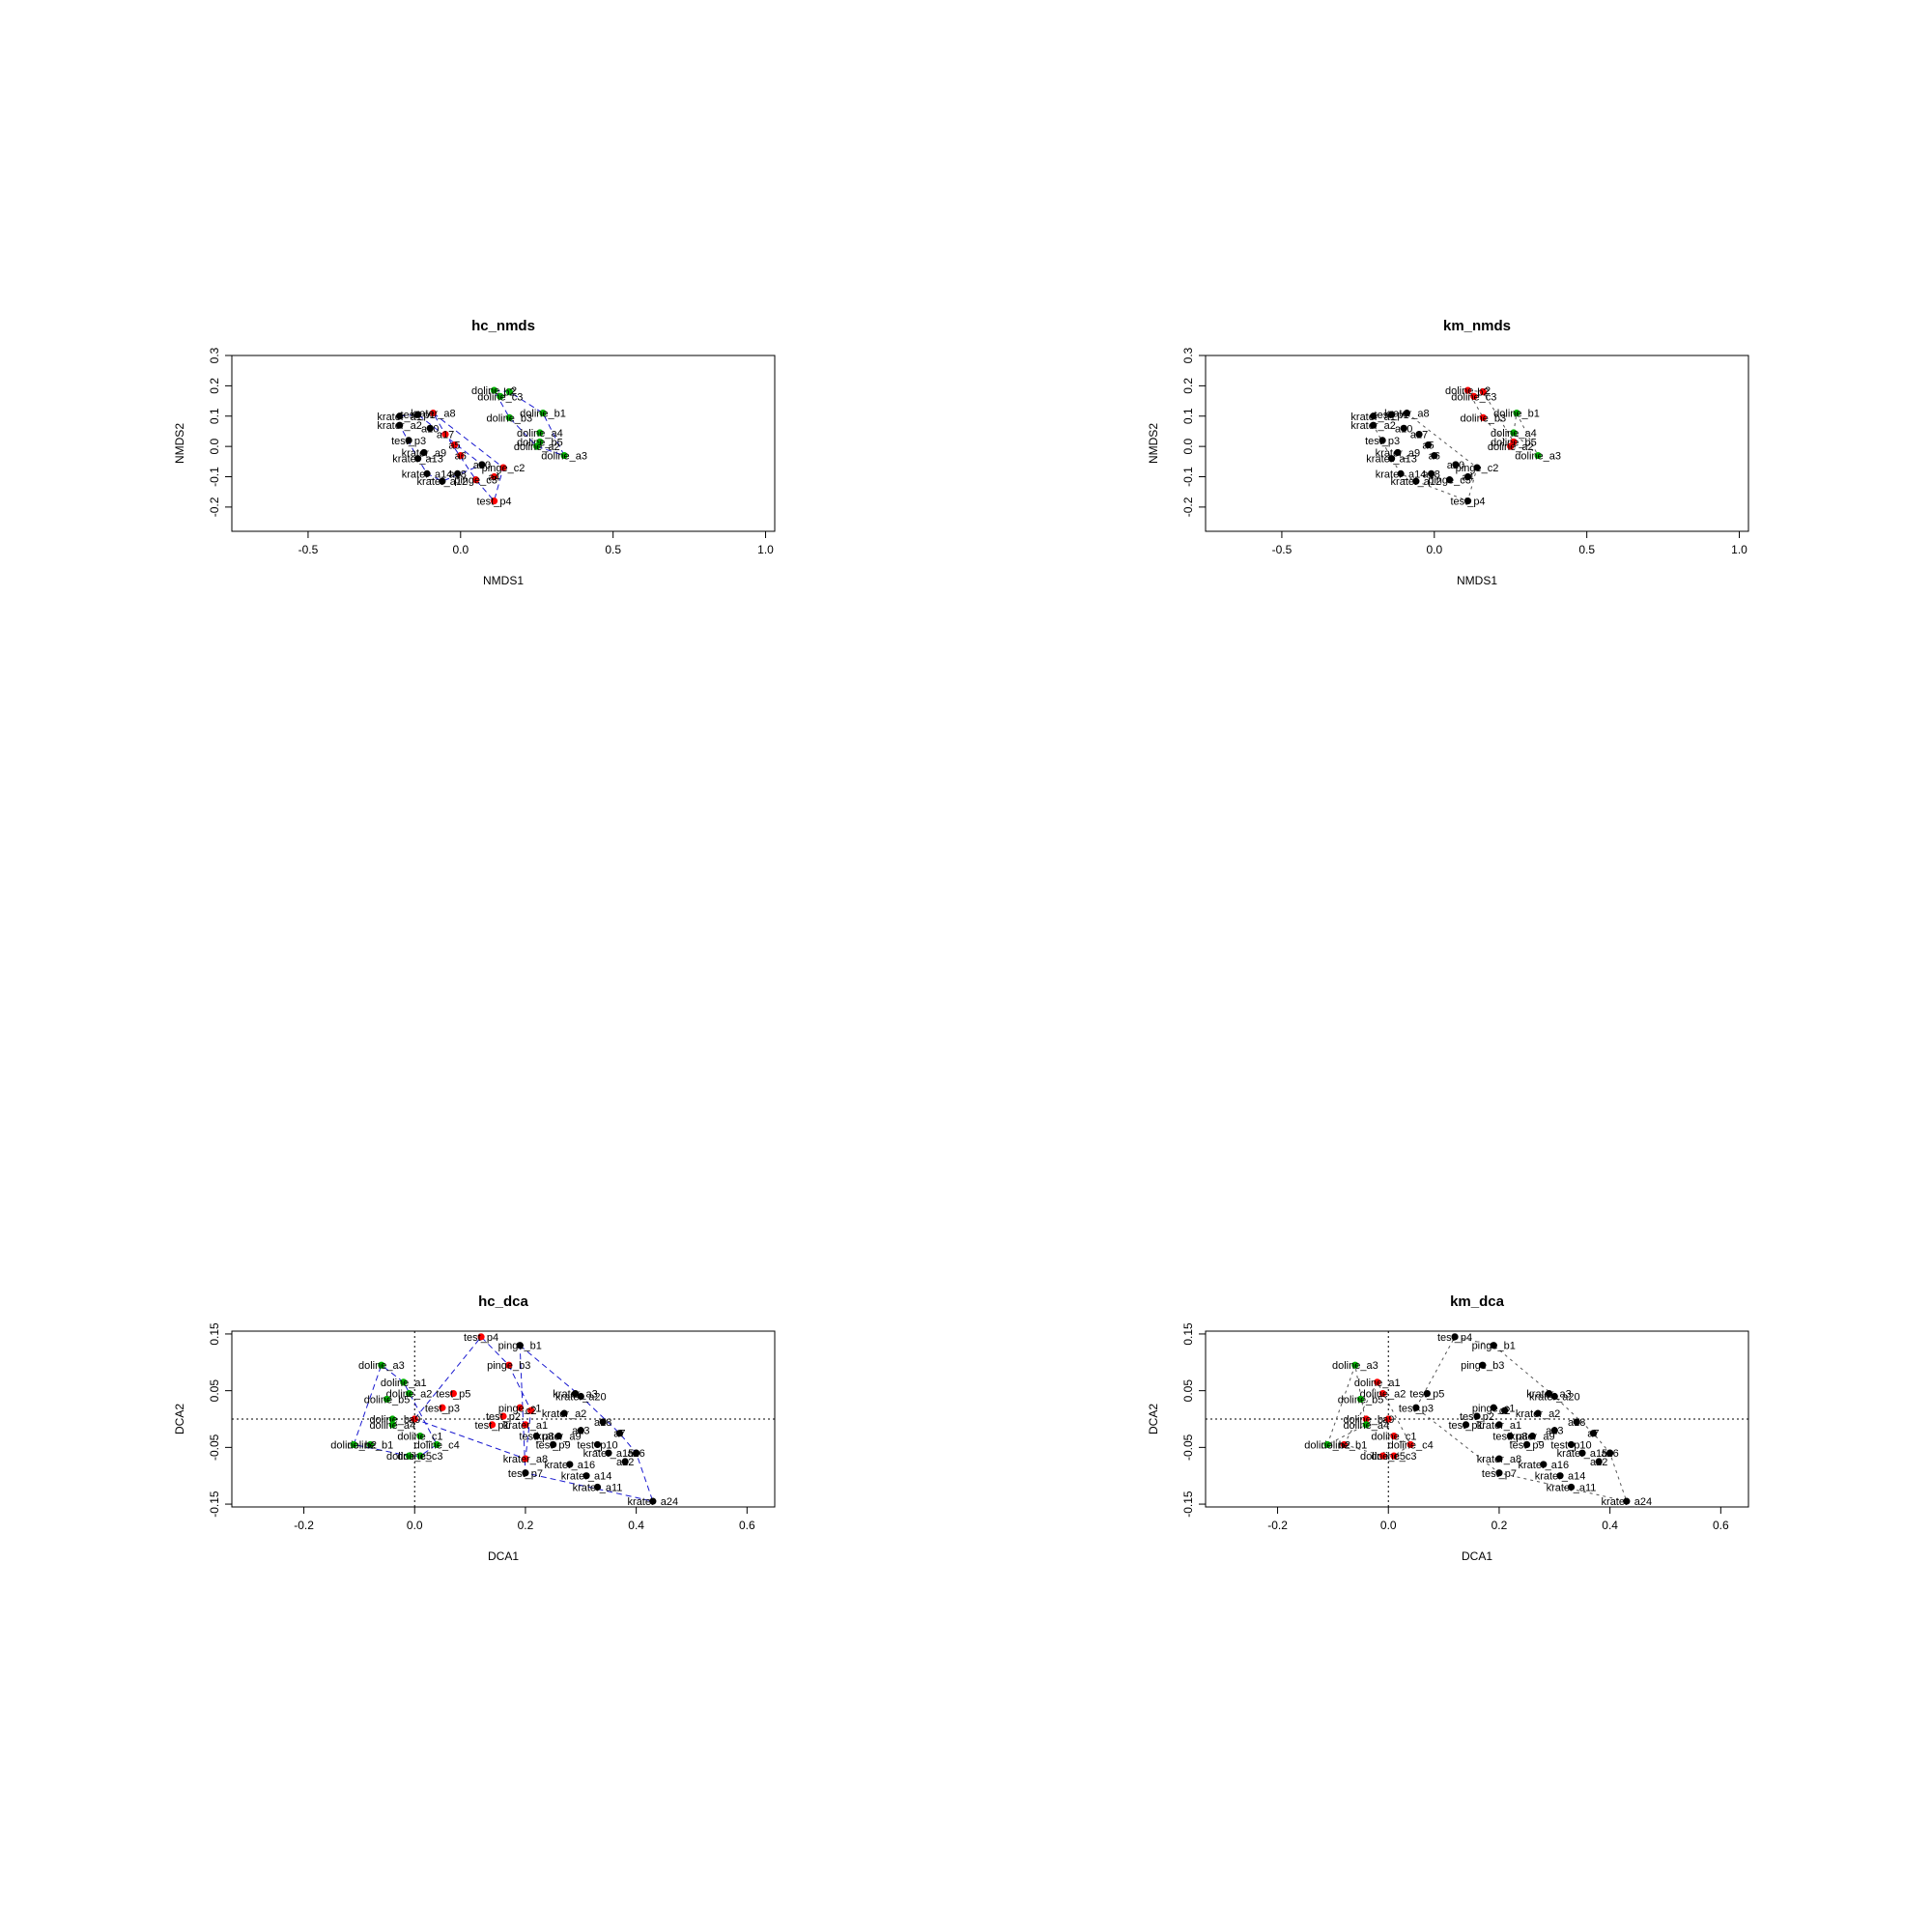 This screenshot has height=1932, width=1932. I want to click on point-label: doline_a4, so click(392, 1426).